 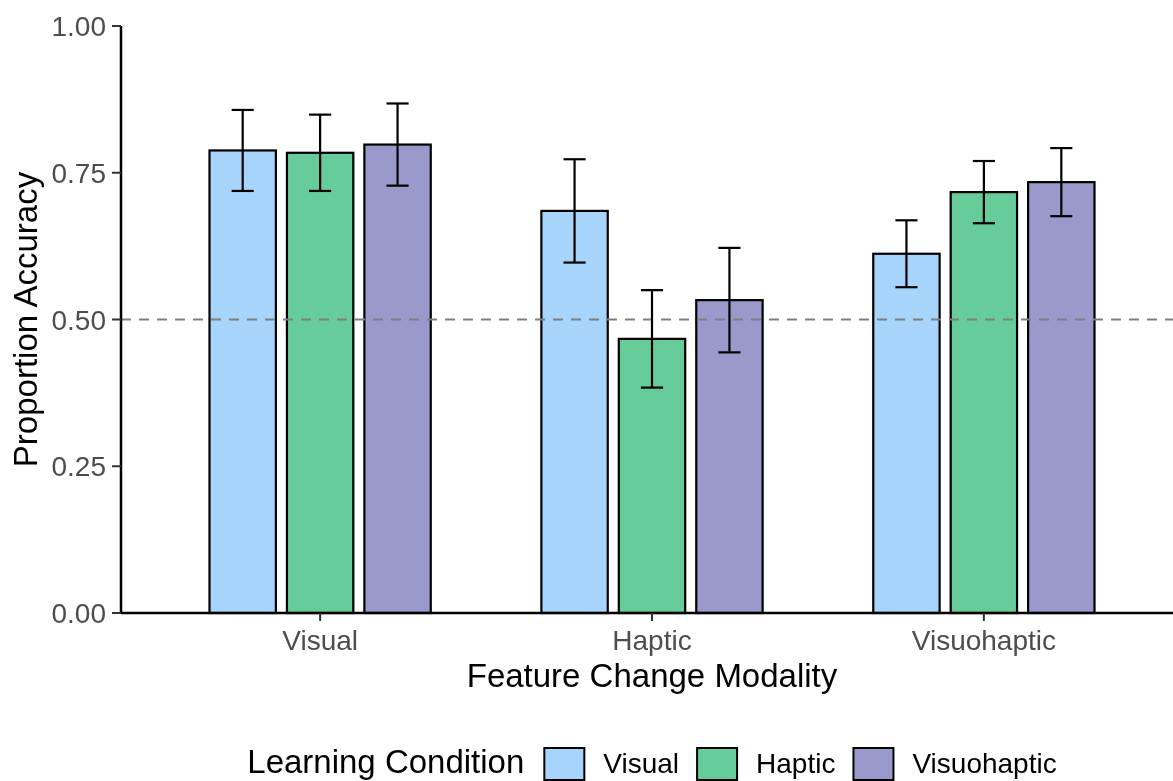 What do you see at coordinates (78, 173) in the screenshot?
I see `y-tick-label: 0.75` at bounding box center [78, 173].